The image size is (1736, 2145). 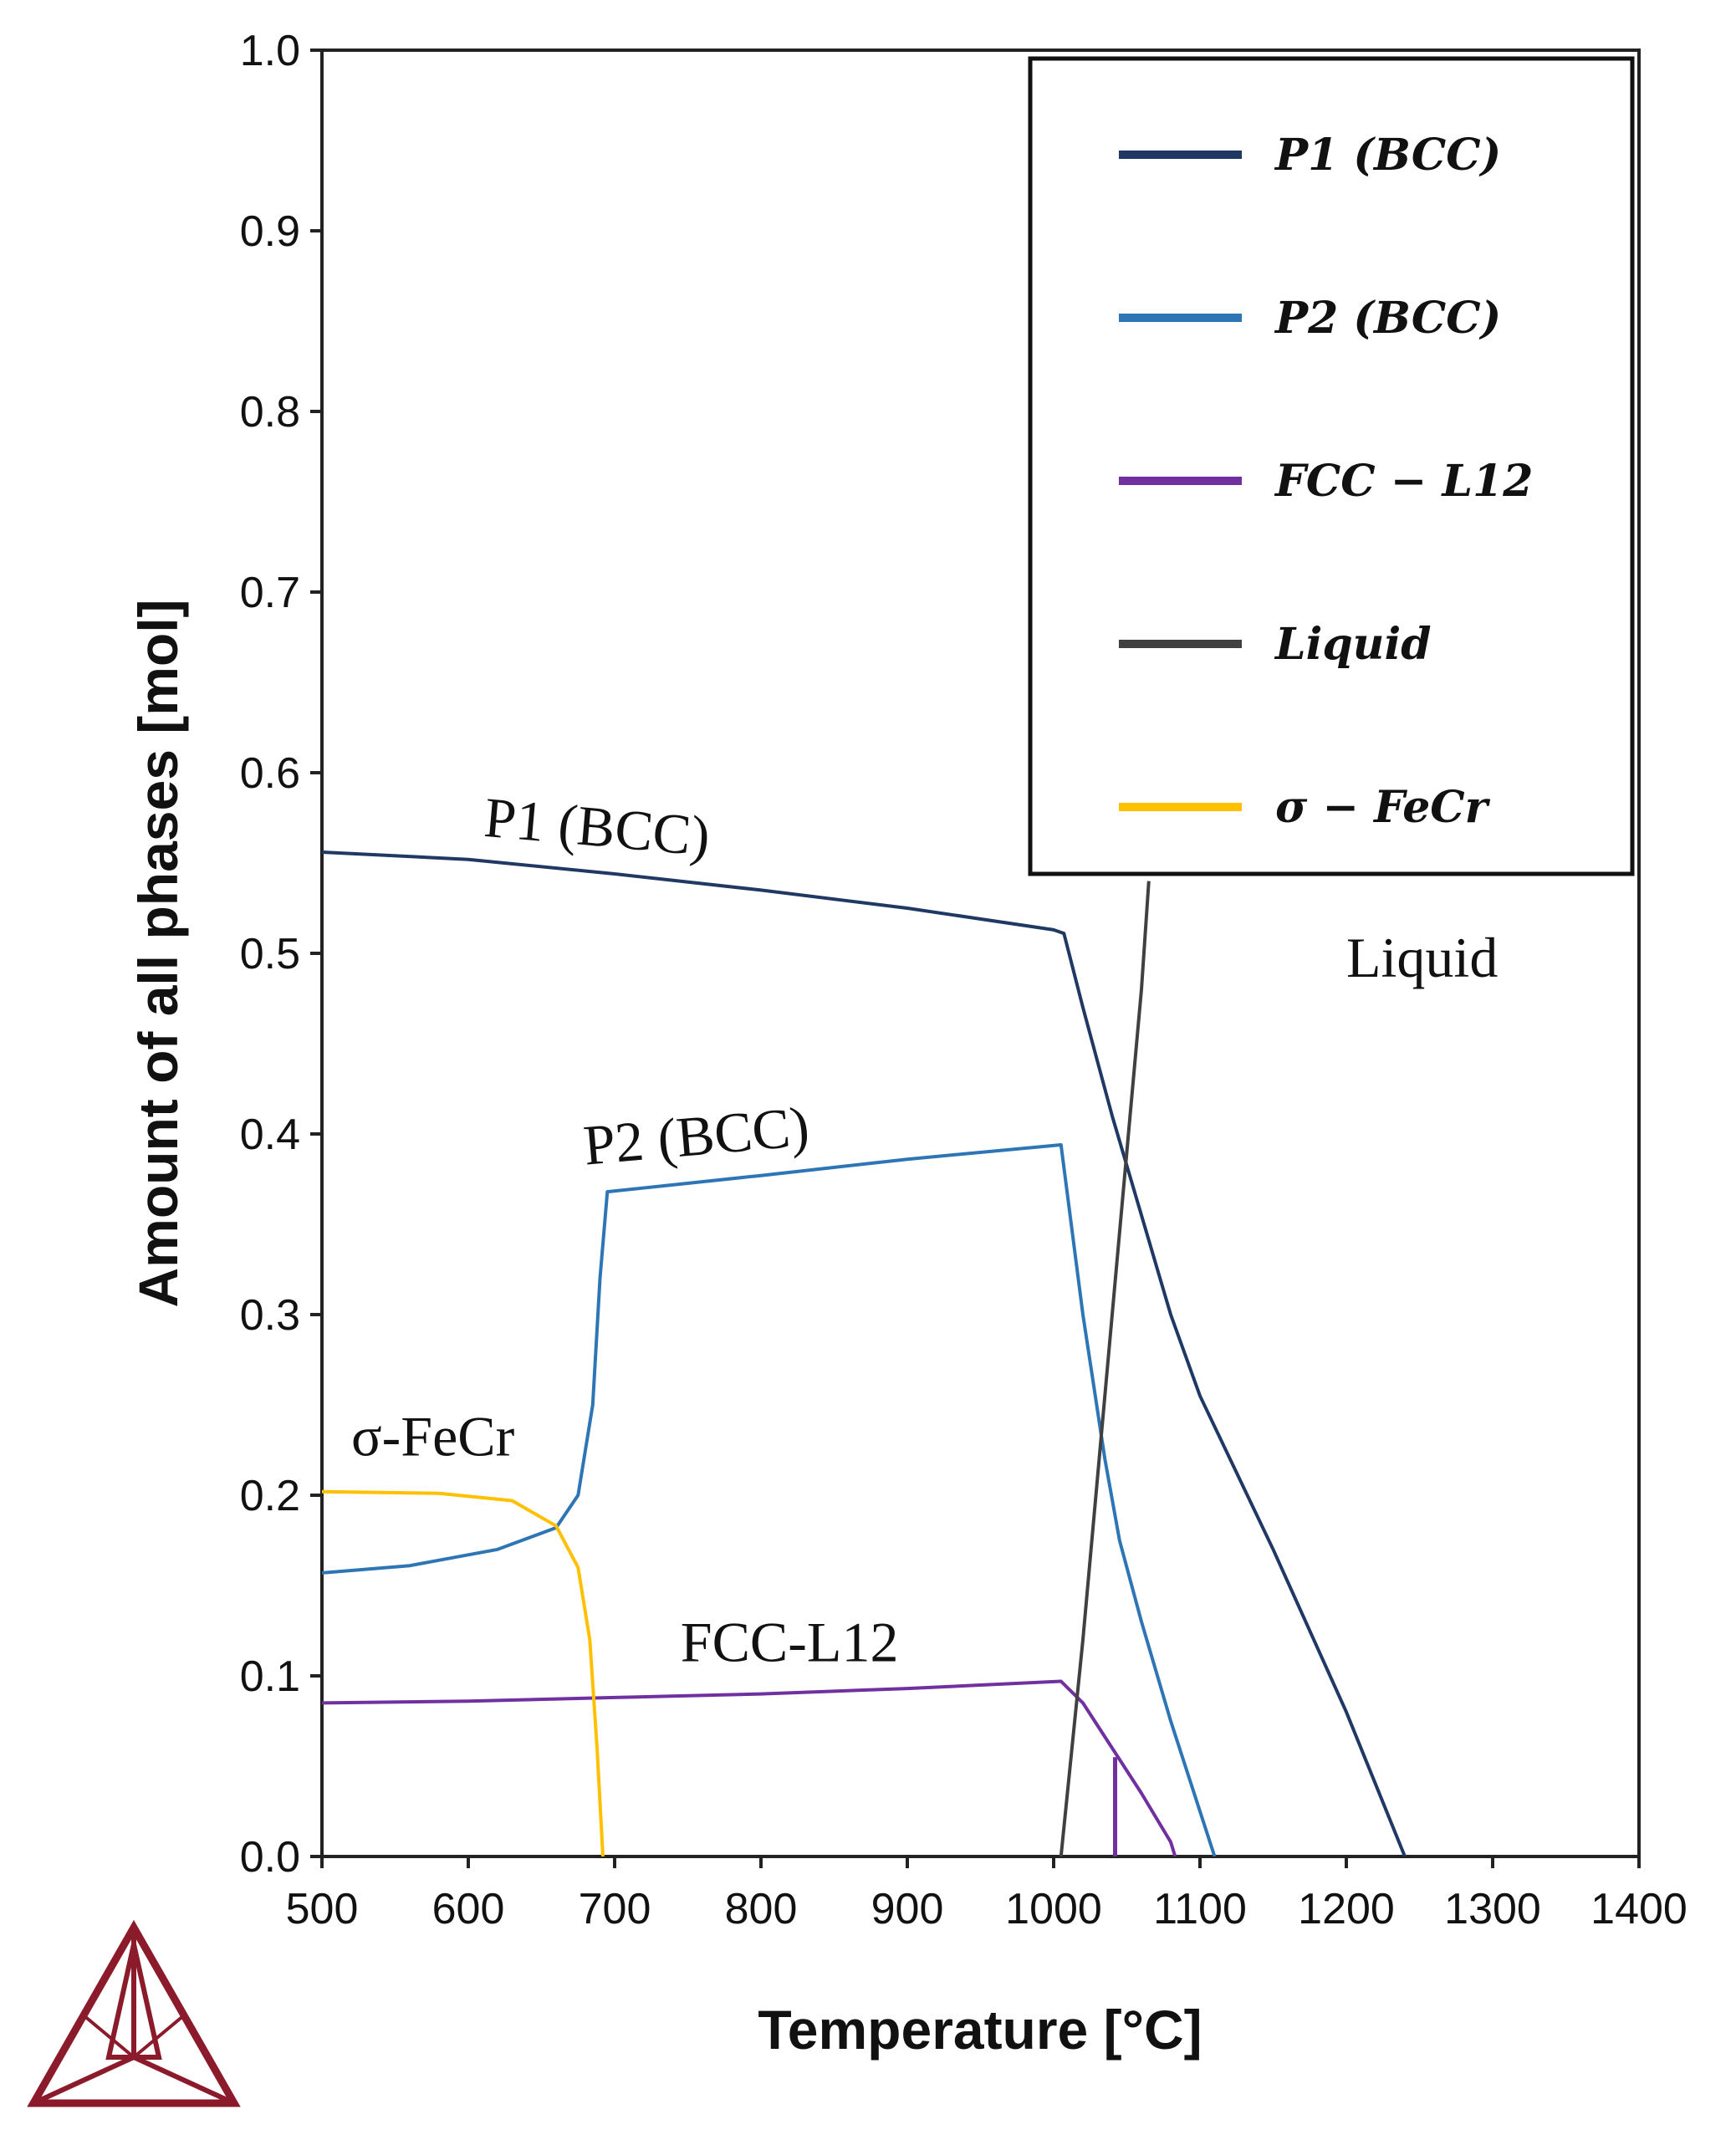 I want to click on legend-label: FCC − L12, so click(x=1403, y=482).